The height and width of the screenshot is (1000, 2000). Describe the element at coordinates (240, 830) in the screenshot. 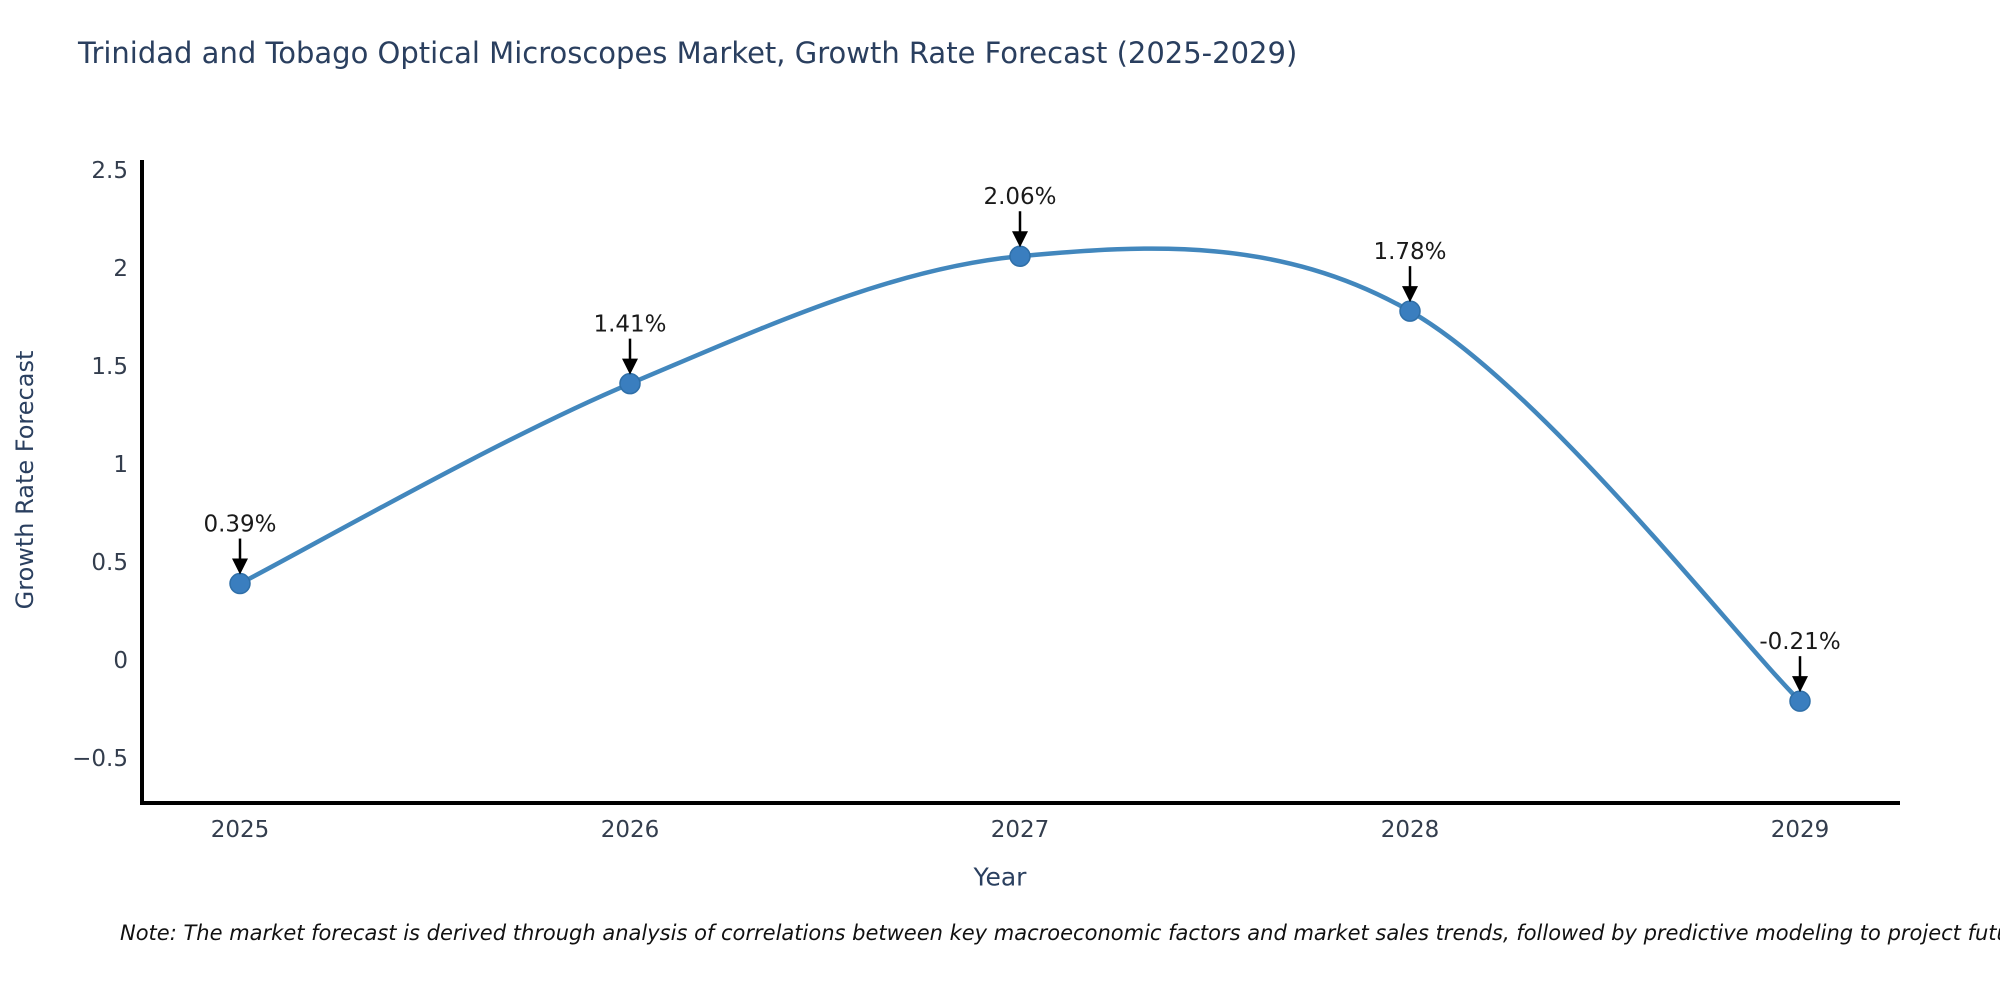

I see `x-tick-label: 2025` at that location.